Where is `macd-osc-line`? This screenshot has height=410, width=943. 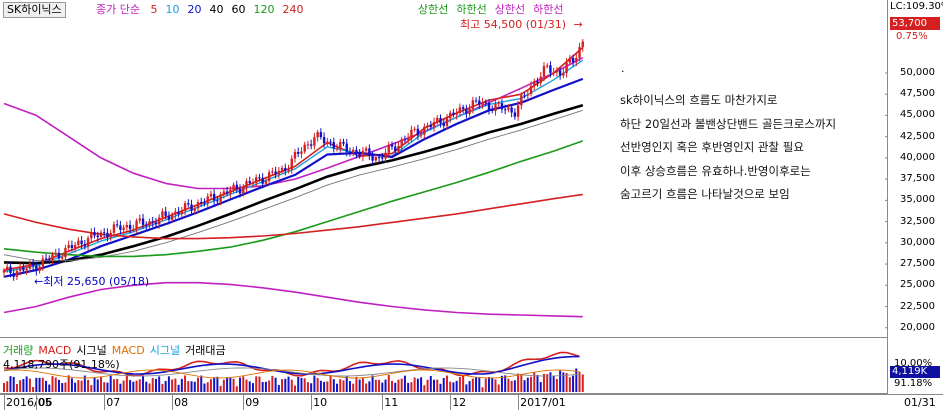 macd-osc-line is located at coordinates (291, 374).